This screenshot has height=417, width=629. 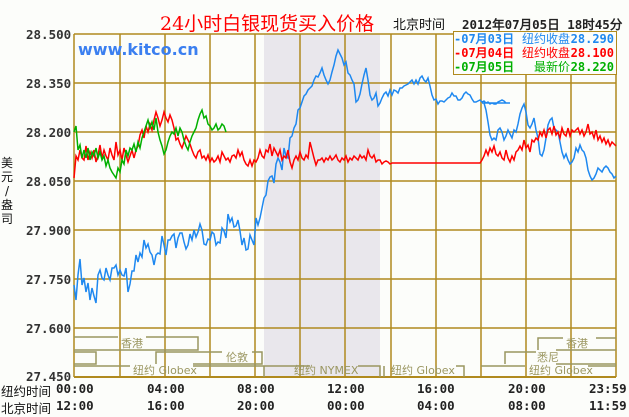 I want to click on x-tick-ny: 00:00, so click(x=75, y=388).